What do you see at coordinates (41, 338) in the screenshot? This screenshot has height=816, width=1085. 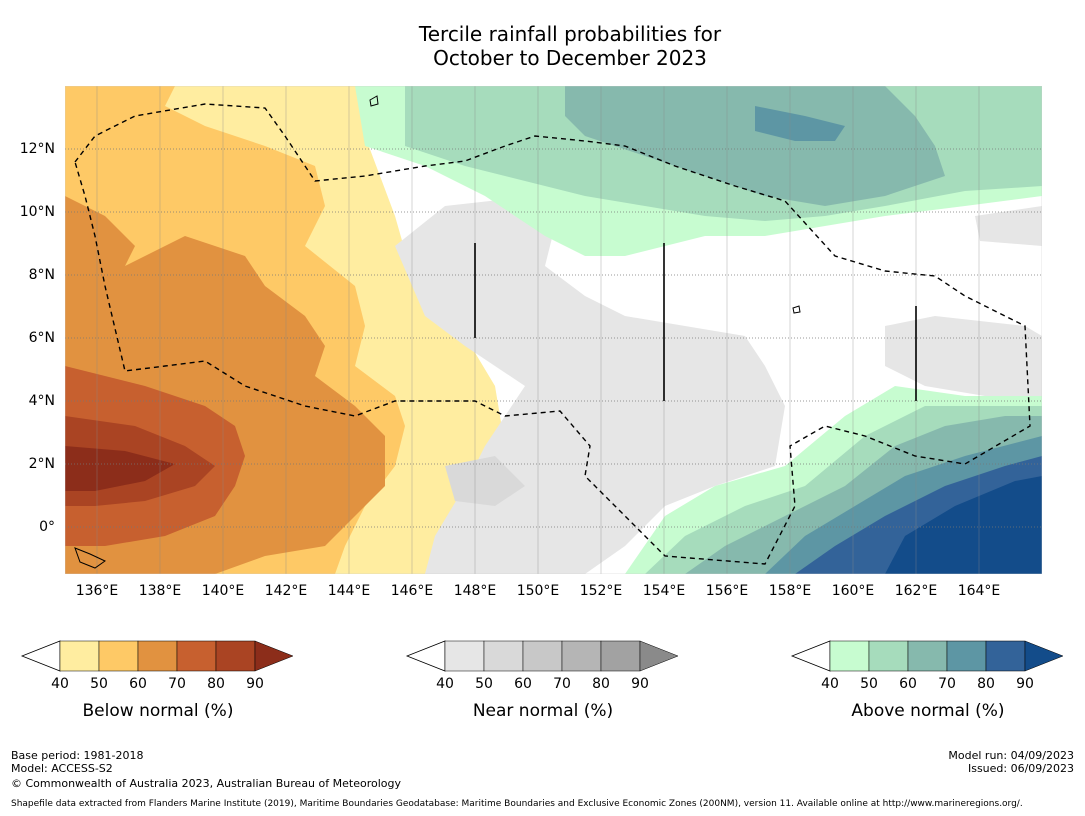 I see `y-tick: 6°N` at bounding box center [41, 338].